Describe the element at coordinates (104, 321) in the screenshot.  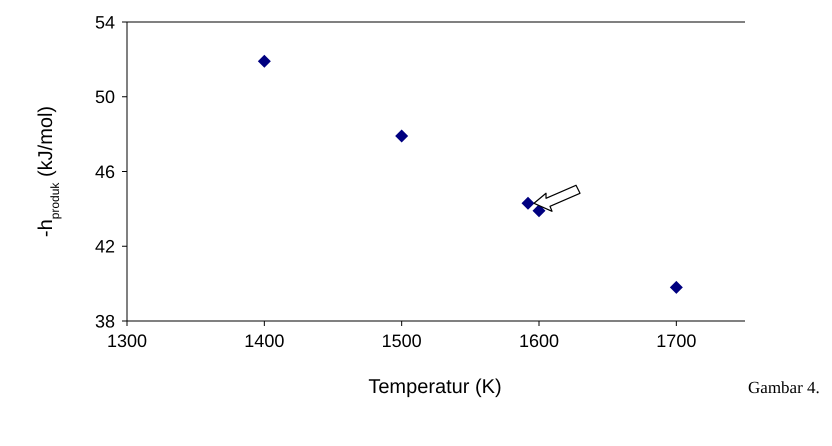
I see `y-tick-label: 38` at that location.